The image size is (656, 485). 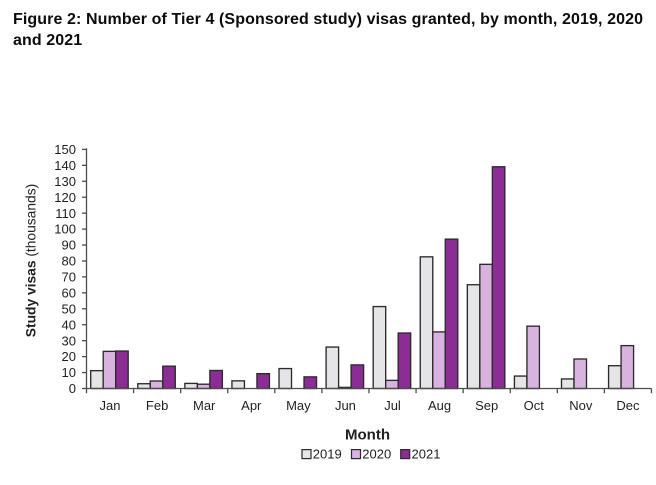 What do you see at coordinates (367, 435) in the screenshot?
I see `svg-text: Month` at bounding box center [367, 435].